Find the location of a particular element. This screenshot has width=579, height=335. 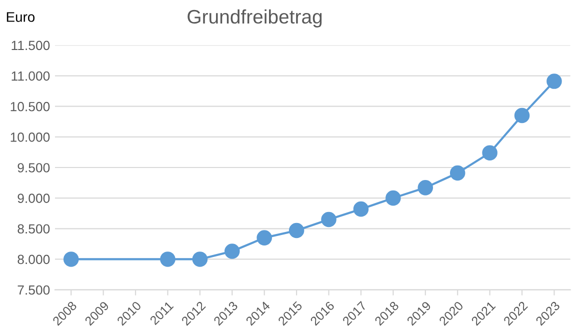

chart-title: Grundfreibetrag is located at coordinates (255, 18).